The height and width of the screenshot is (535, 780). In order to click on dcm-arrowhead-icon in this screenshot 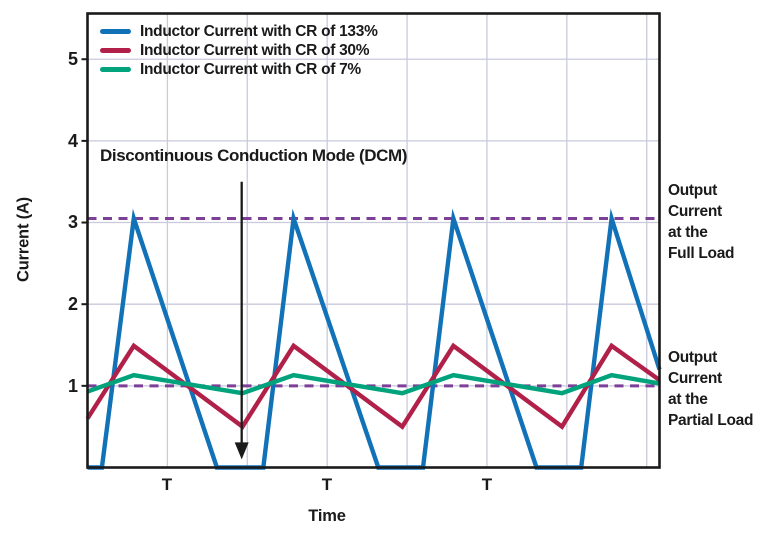, I will do `click(241, 451)`.